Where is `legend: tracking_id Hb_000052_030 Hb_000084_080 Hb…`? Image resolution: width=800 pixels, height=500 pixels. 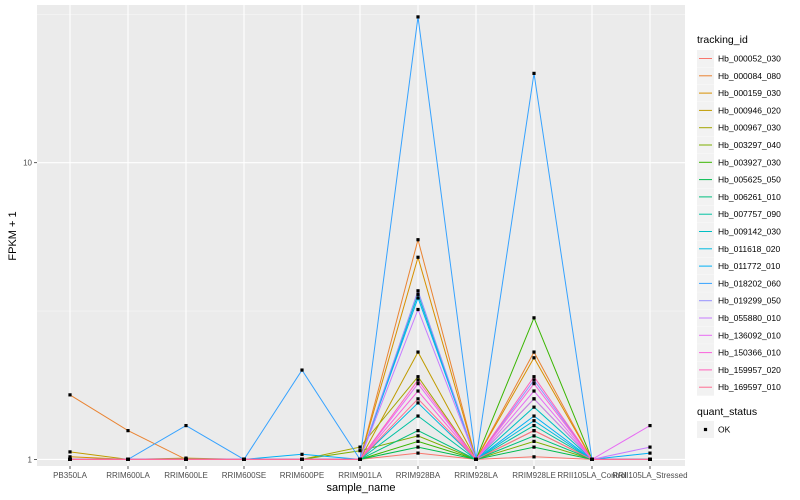
legend: tracking_id Hb_000052_030 Hb_000084_080 Hb… is located at coordinates (739, 236).